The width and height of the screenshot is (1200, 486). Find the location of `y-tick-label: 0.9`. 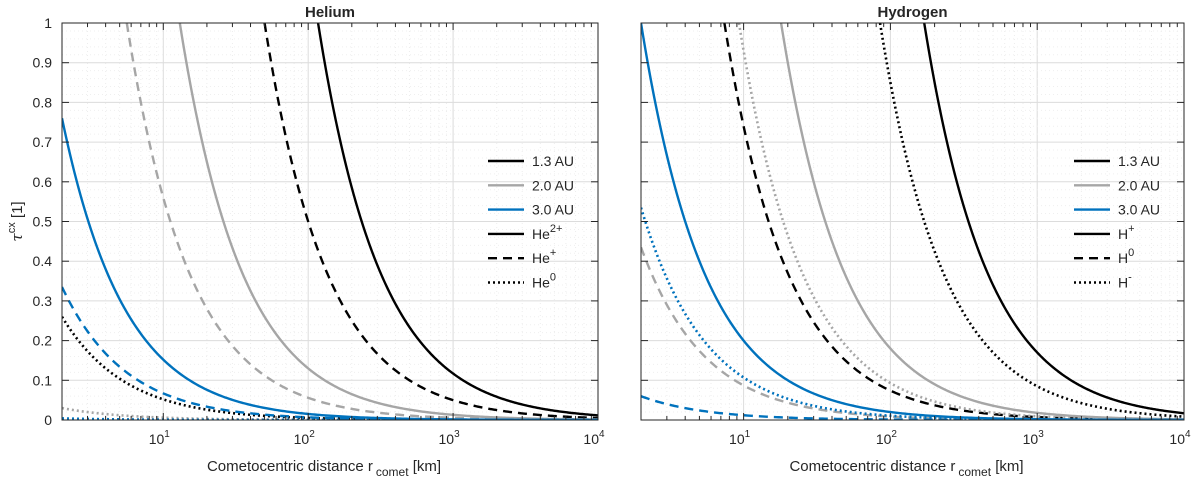

y-tick-label: 0.9 is located at coordinates (43, 63).